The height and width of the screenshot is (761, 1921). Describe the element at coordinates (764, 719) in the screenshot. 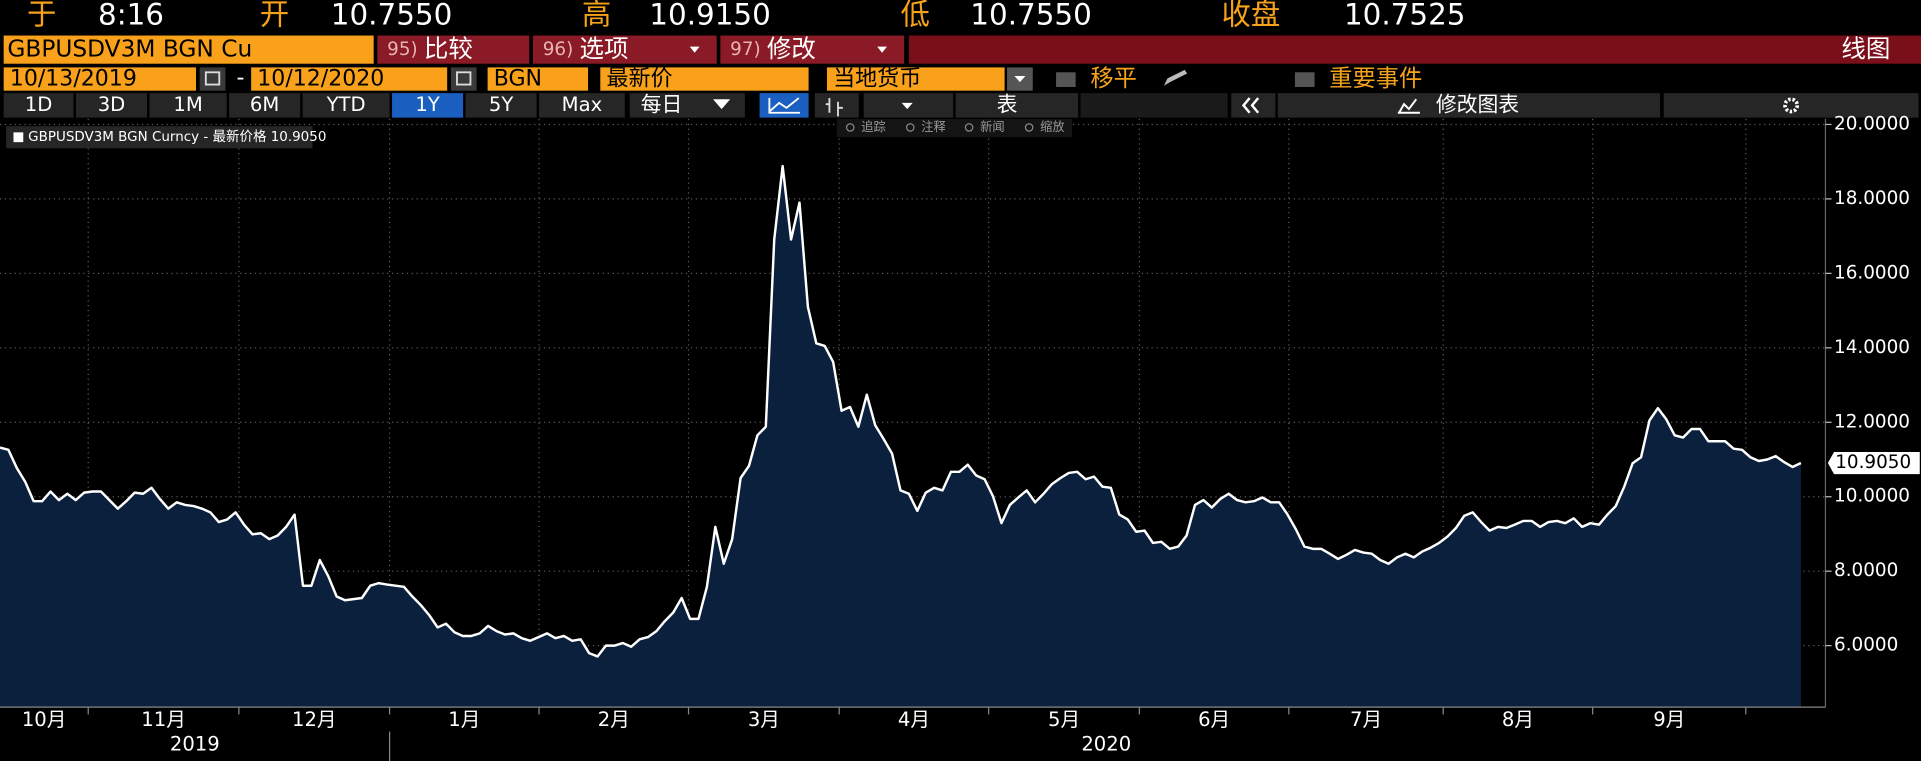

I see `x-tick-label: 3月` at that location.